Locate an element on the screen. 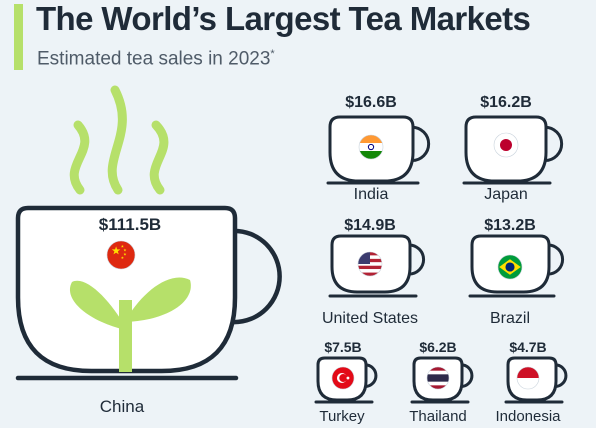 The image size is (596, 428). value-label: $14.9B is located at coordinates (370, 225).